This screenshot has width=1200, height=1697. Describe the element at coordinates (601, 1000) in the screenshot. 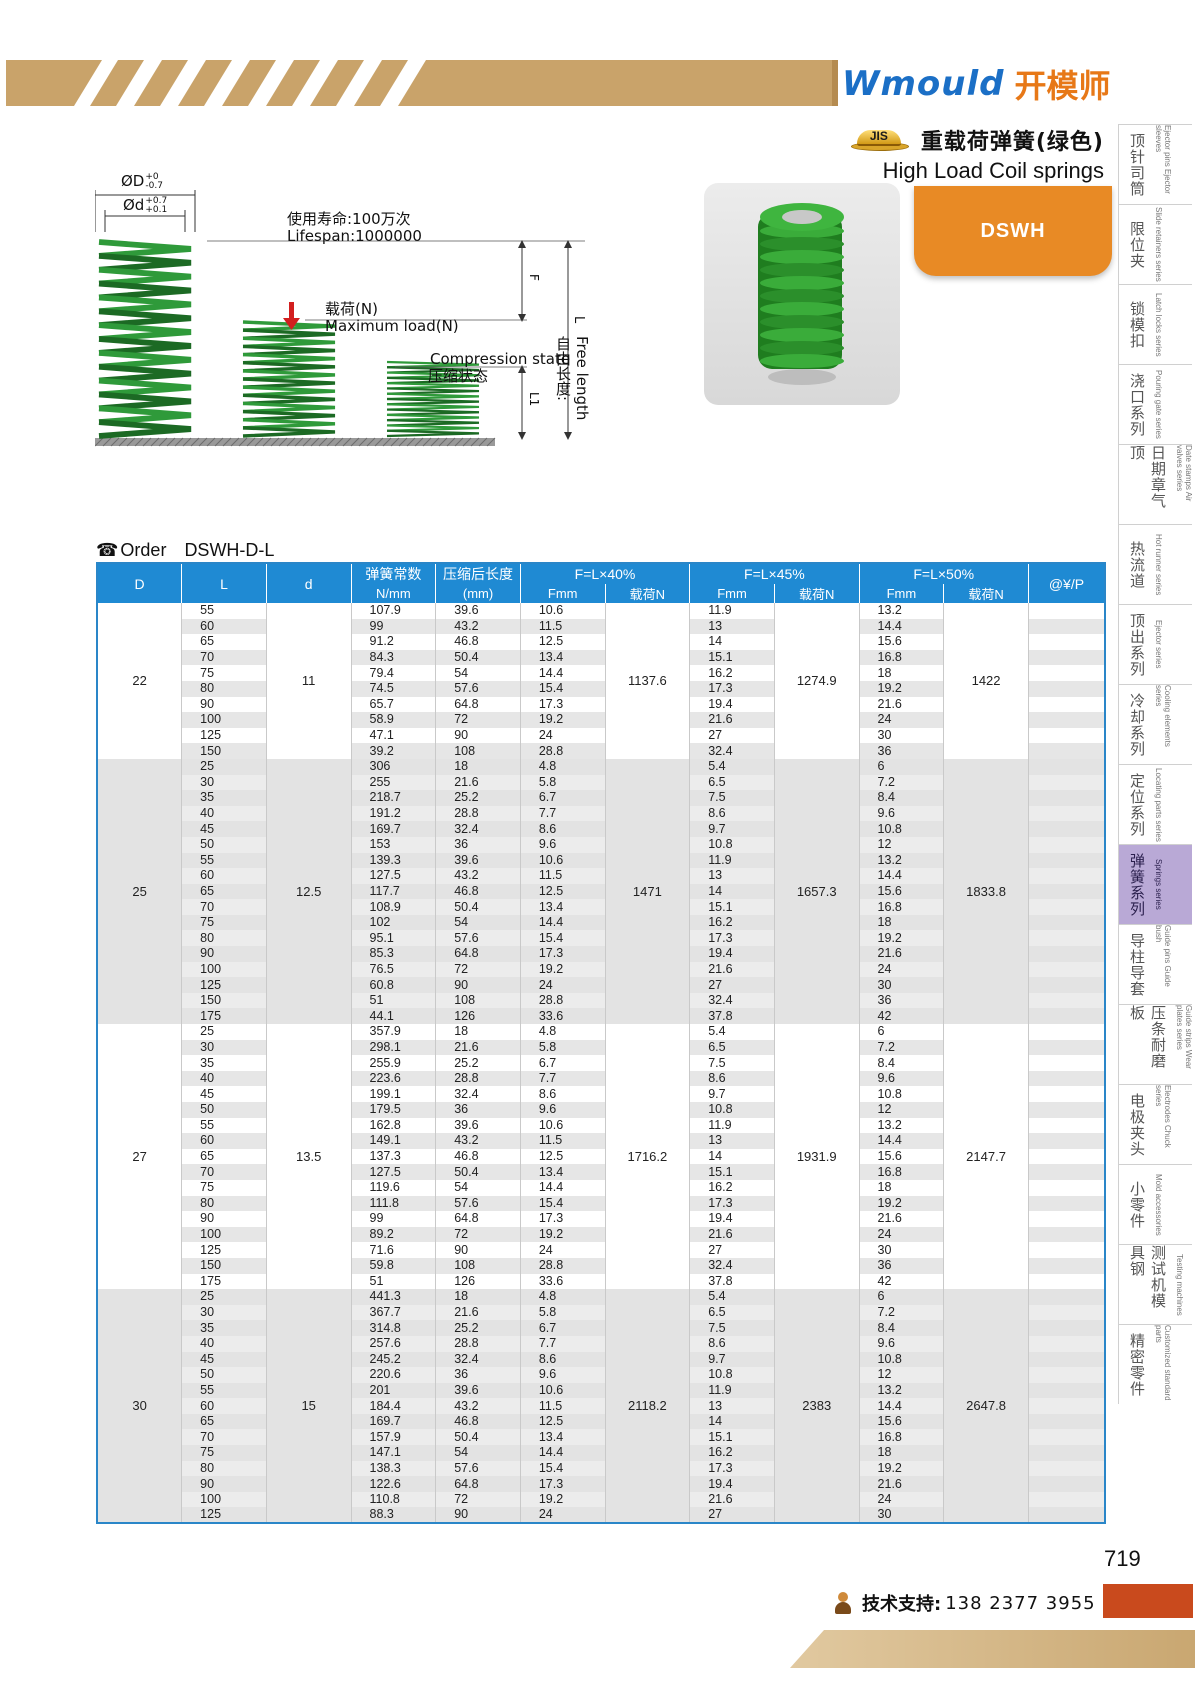

I see `table-row: 150 51 108 28.8 32.4 36` at that location.